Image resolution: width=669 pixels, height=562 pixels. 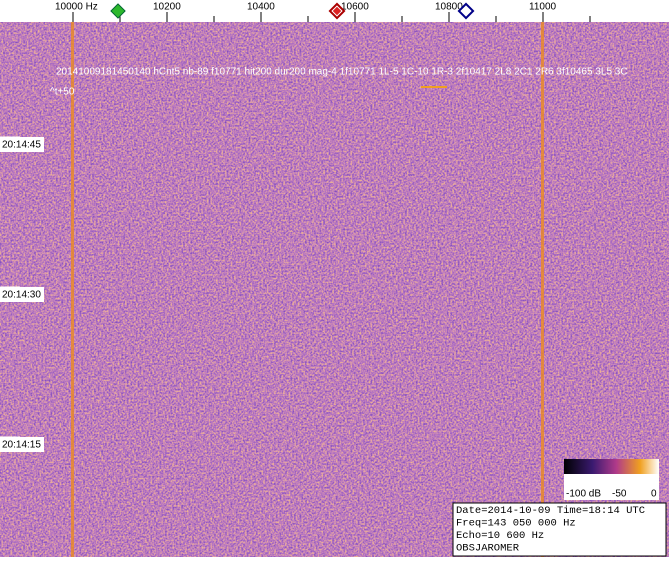 I want to click on info-line: Freq=143 050 000 Hz, so click(x=516, y=523).